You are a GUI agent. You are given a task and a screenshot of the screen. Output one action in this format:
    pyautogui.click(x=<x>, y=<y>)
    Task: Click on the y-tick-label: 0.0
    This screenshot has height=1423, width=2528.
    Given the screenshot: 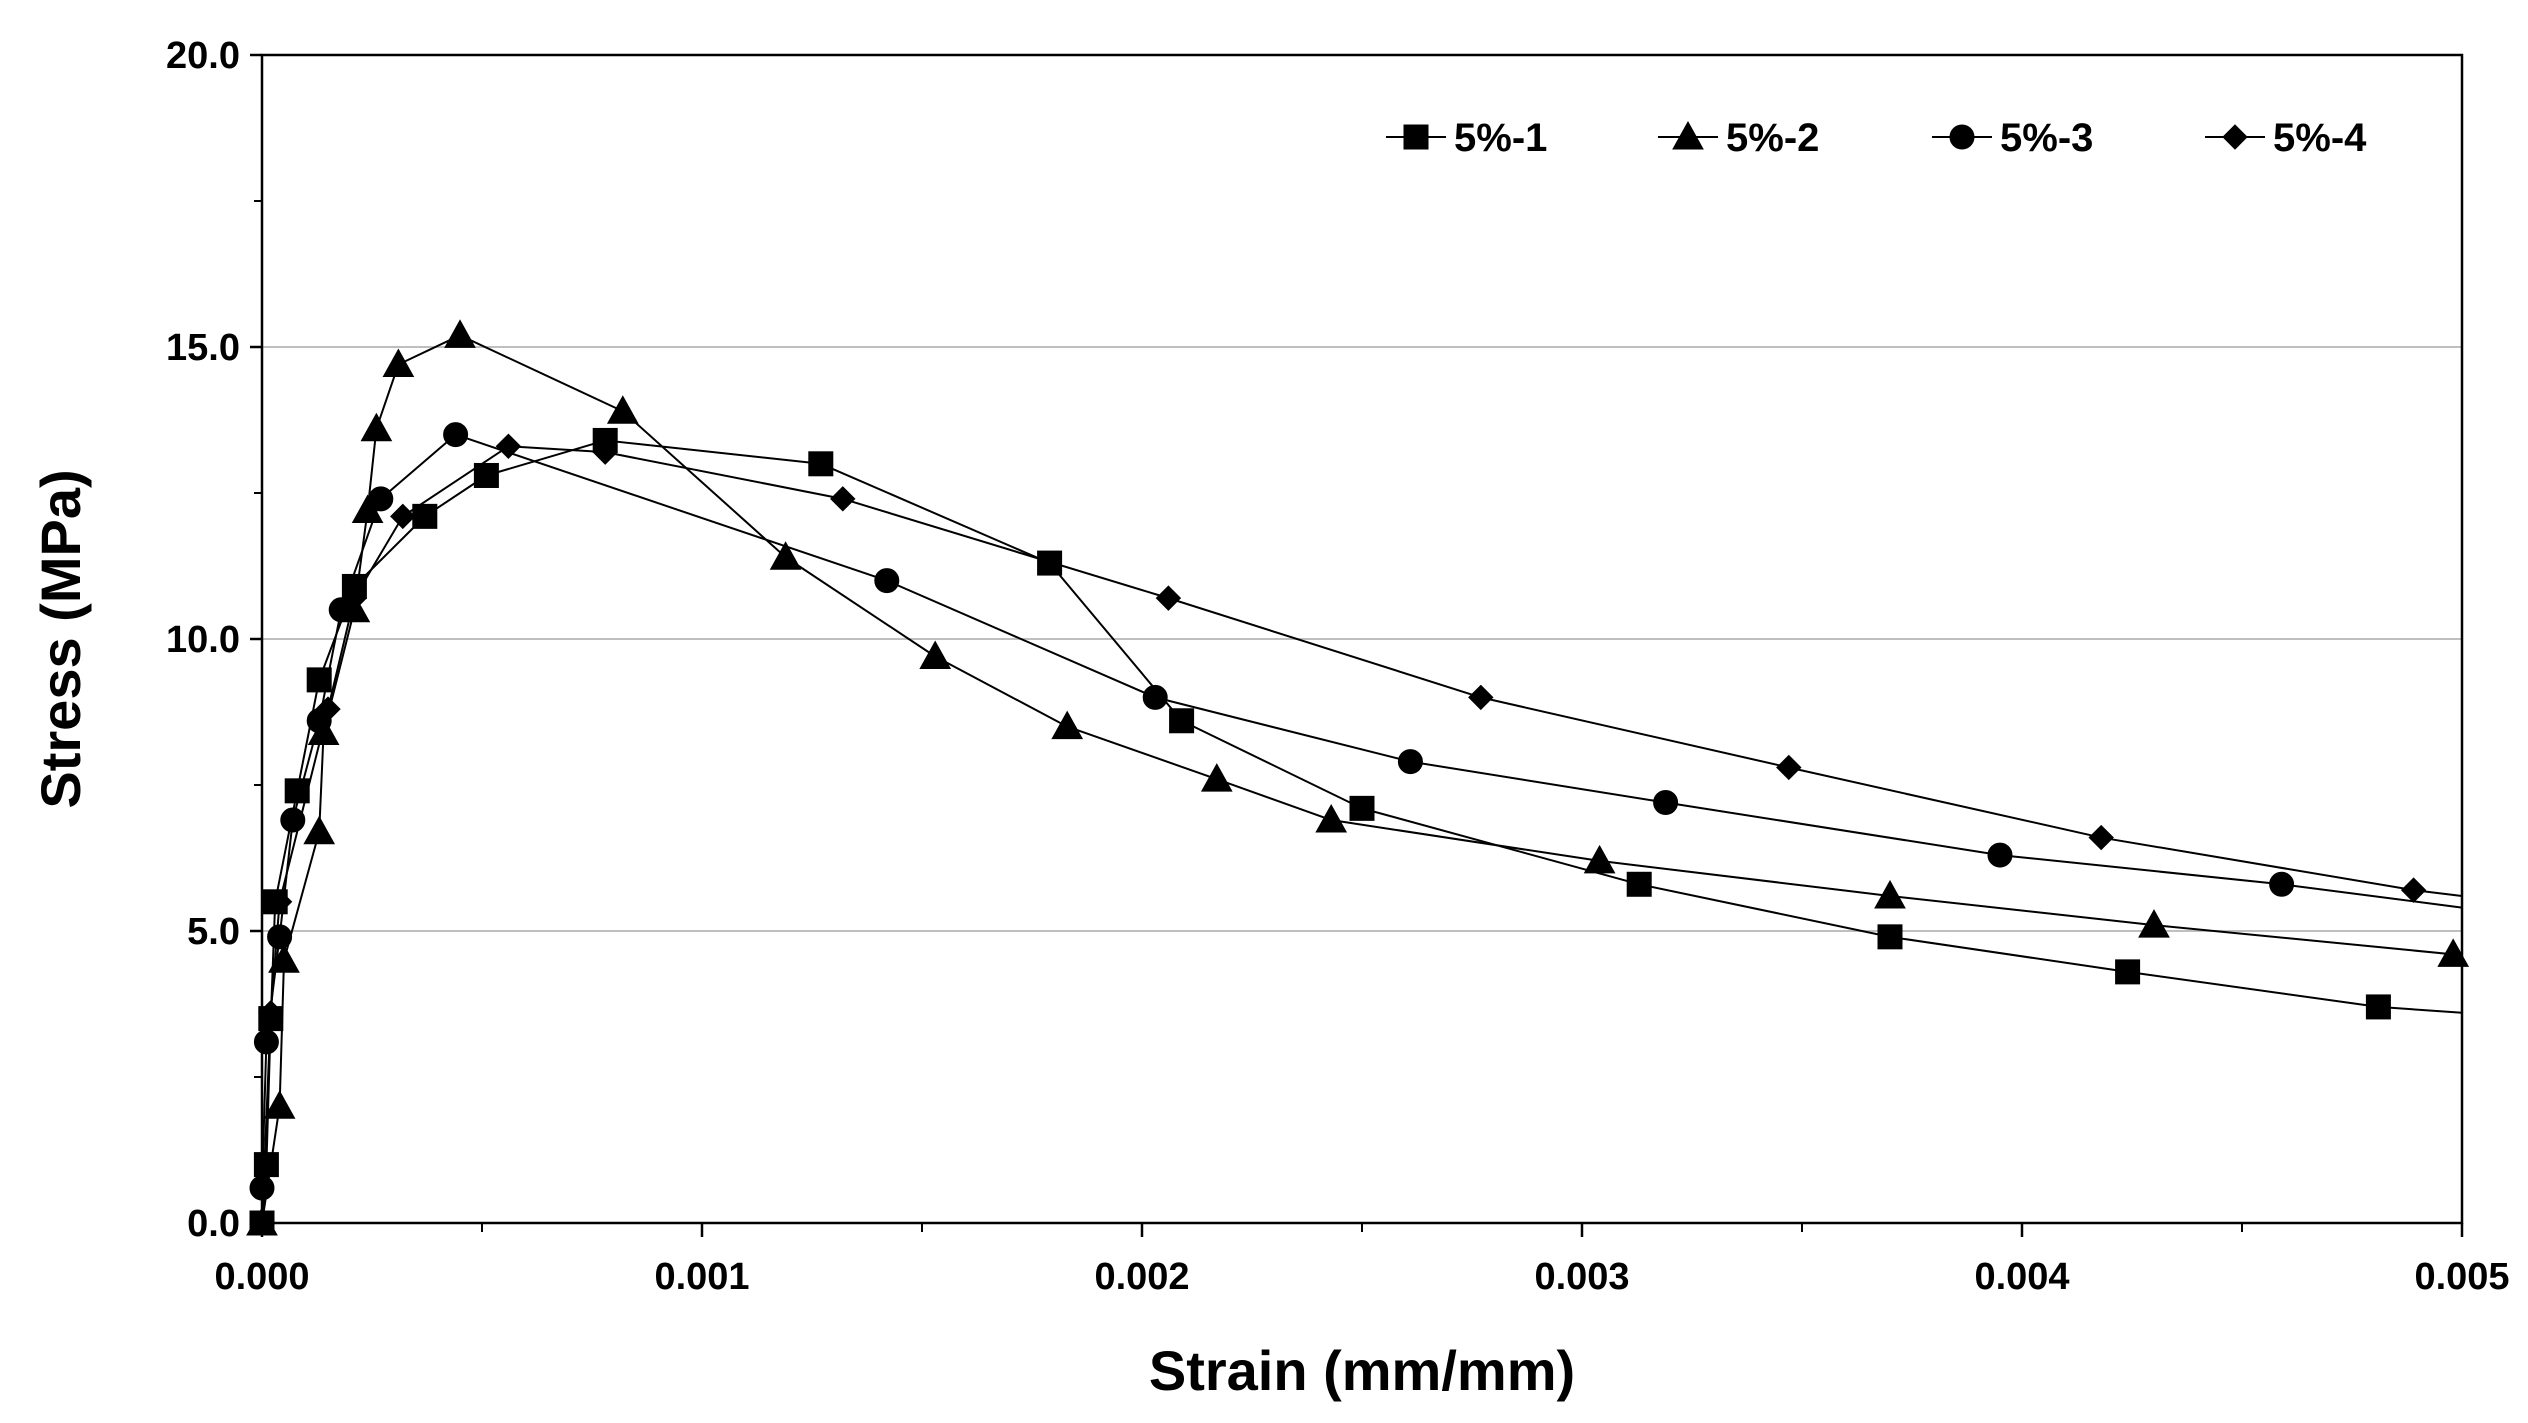 What is the action you would take?
    pyautogui.click(x=213, y=1224)
    